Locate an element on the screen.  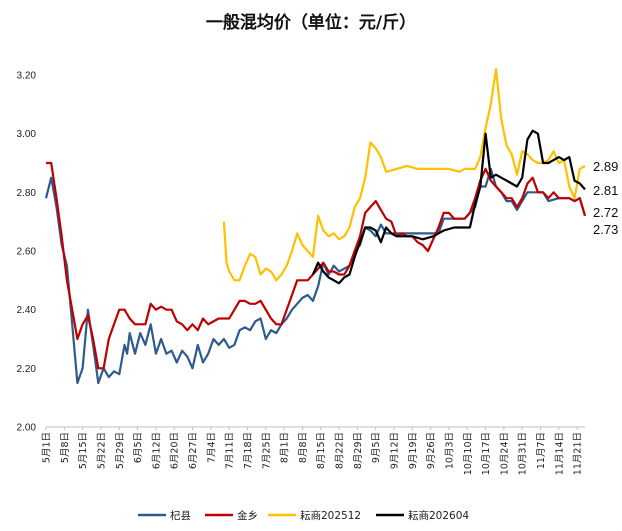
x-tick-label: 7月11日 is located at coordinates (230, 450).